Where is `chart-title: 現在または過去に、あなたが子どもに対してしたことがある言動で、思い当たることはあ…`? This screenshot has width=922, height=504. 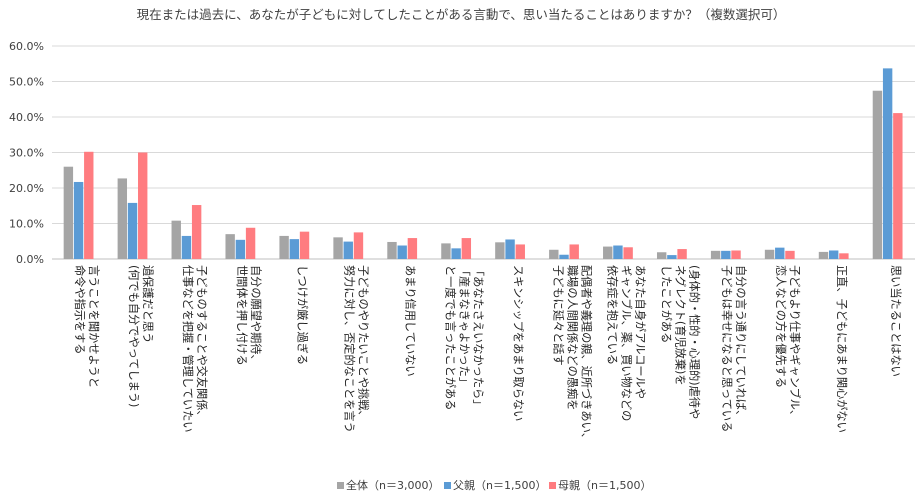 chart-title: 現在または過去に、あなたが子どもに対してしたことがある言動で、思い当たることはあ… is located at coordinates (461, 14).